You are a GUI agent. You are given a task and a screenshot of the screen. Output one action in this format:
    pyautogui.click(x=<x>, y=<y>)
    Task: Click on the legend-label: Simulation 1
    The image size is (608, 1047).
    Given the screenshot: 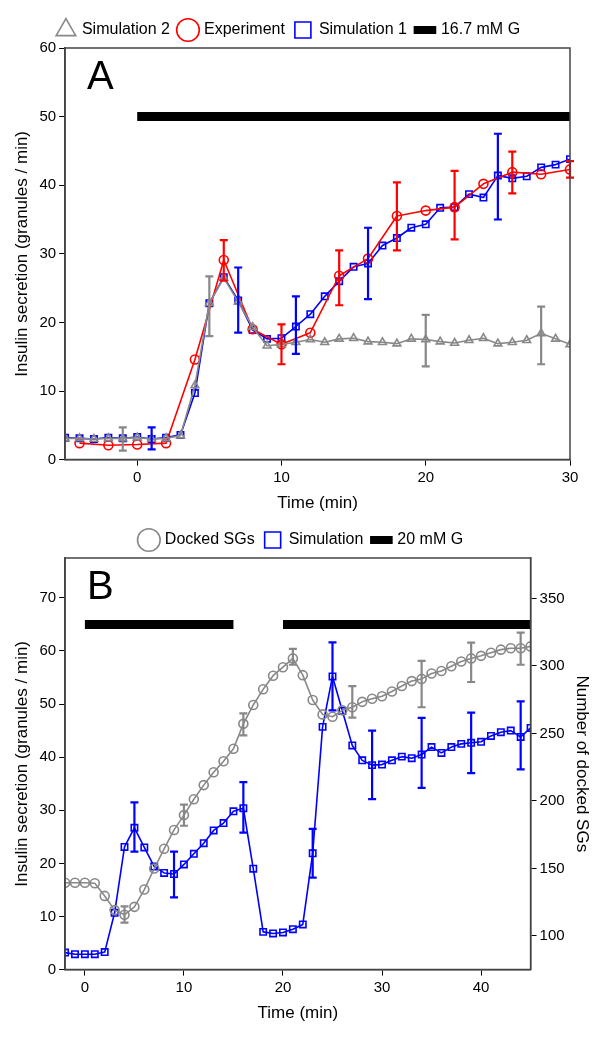 What is the action you would take?
    pyautogui.click(x=363, y=29)
    